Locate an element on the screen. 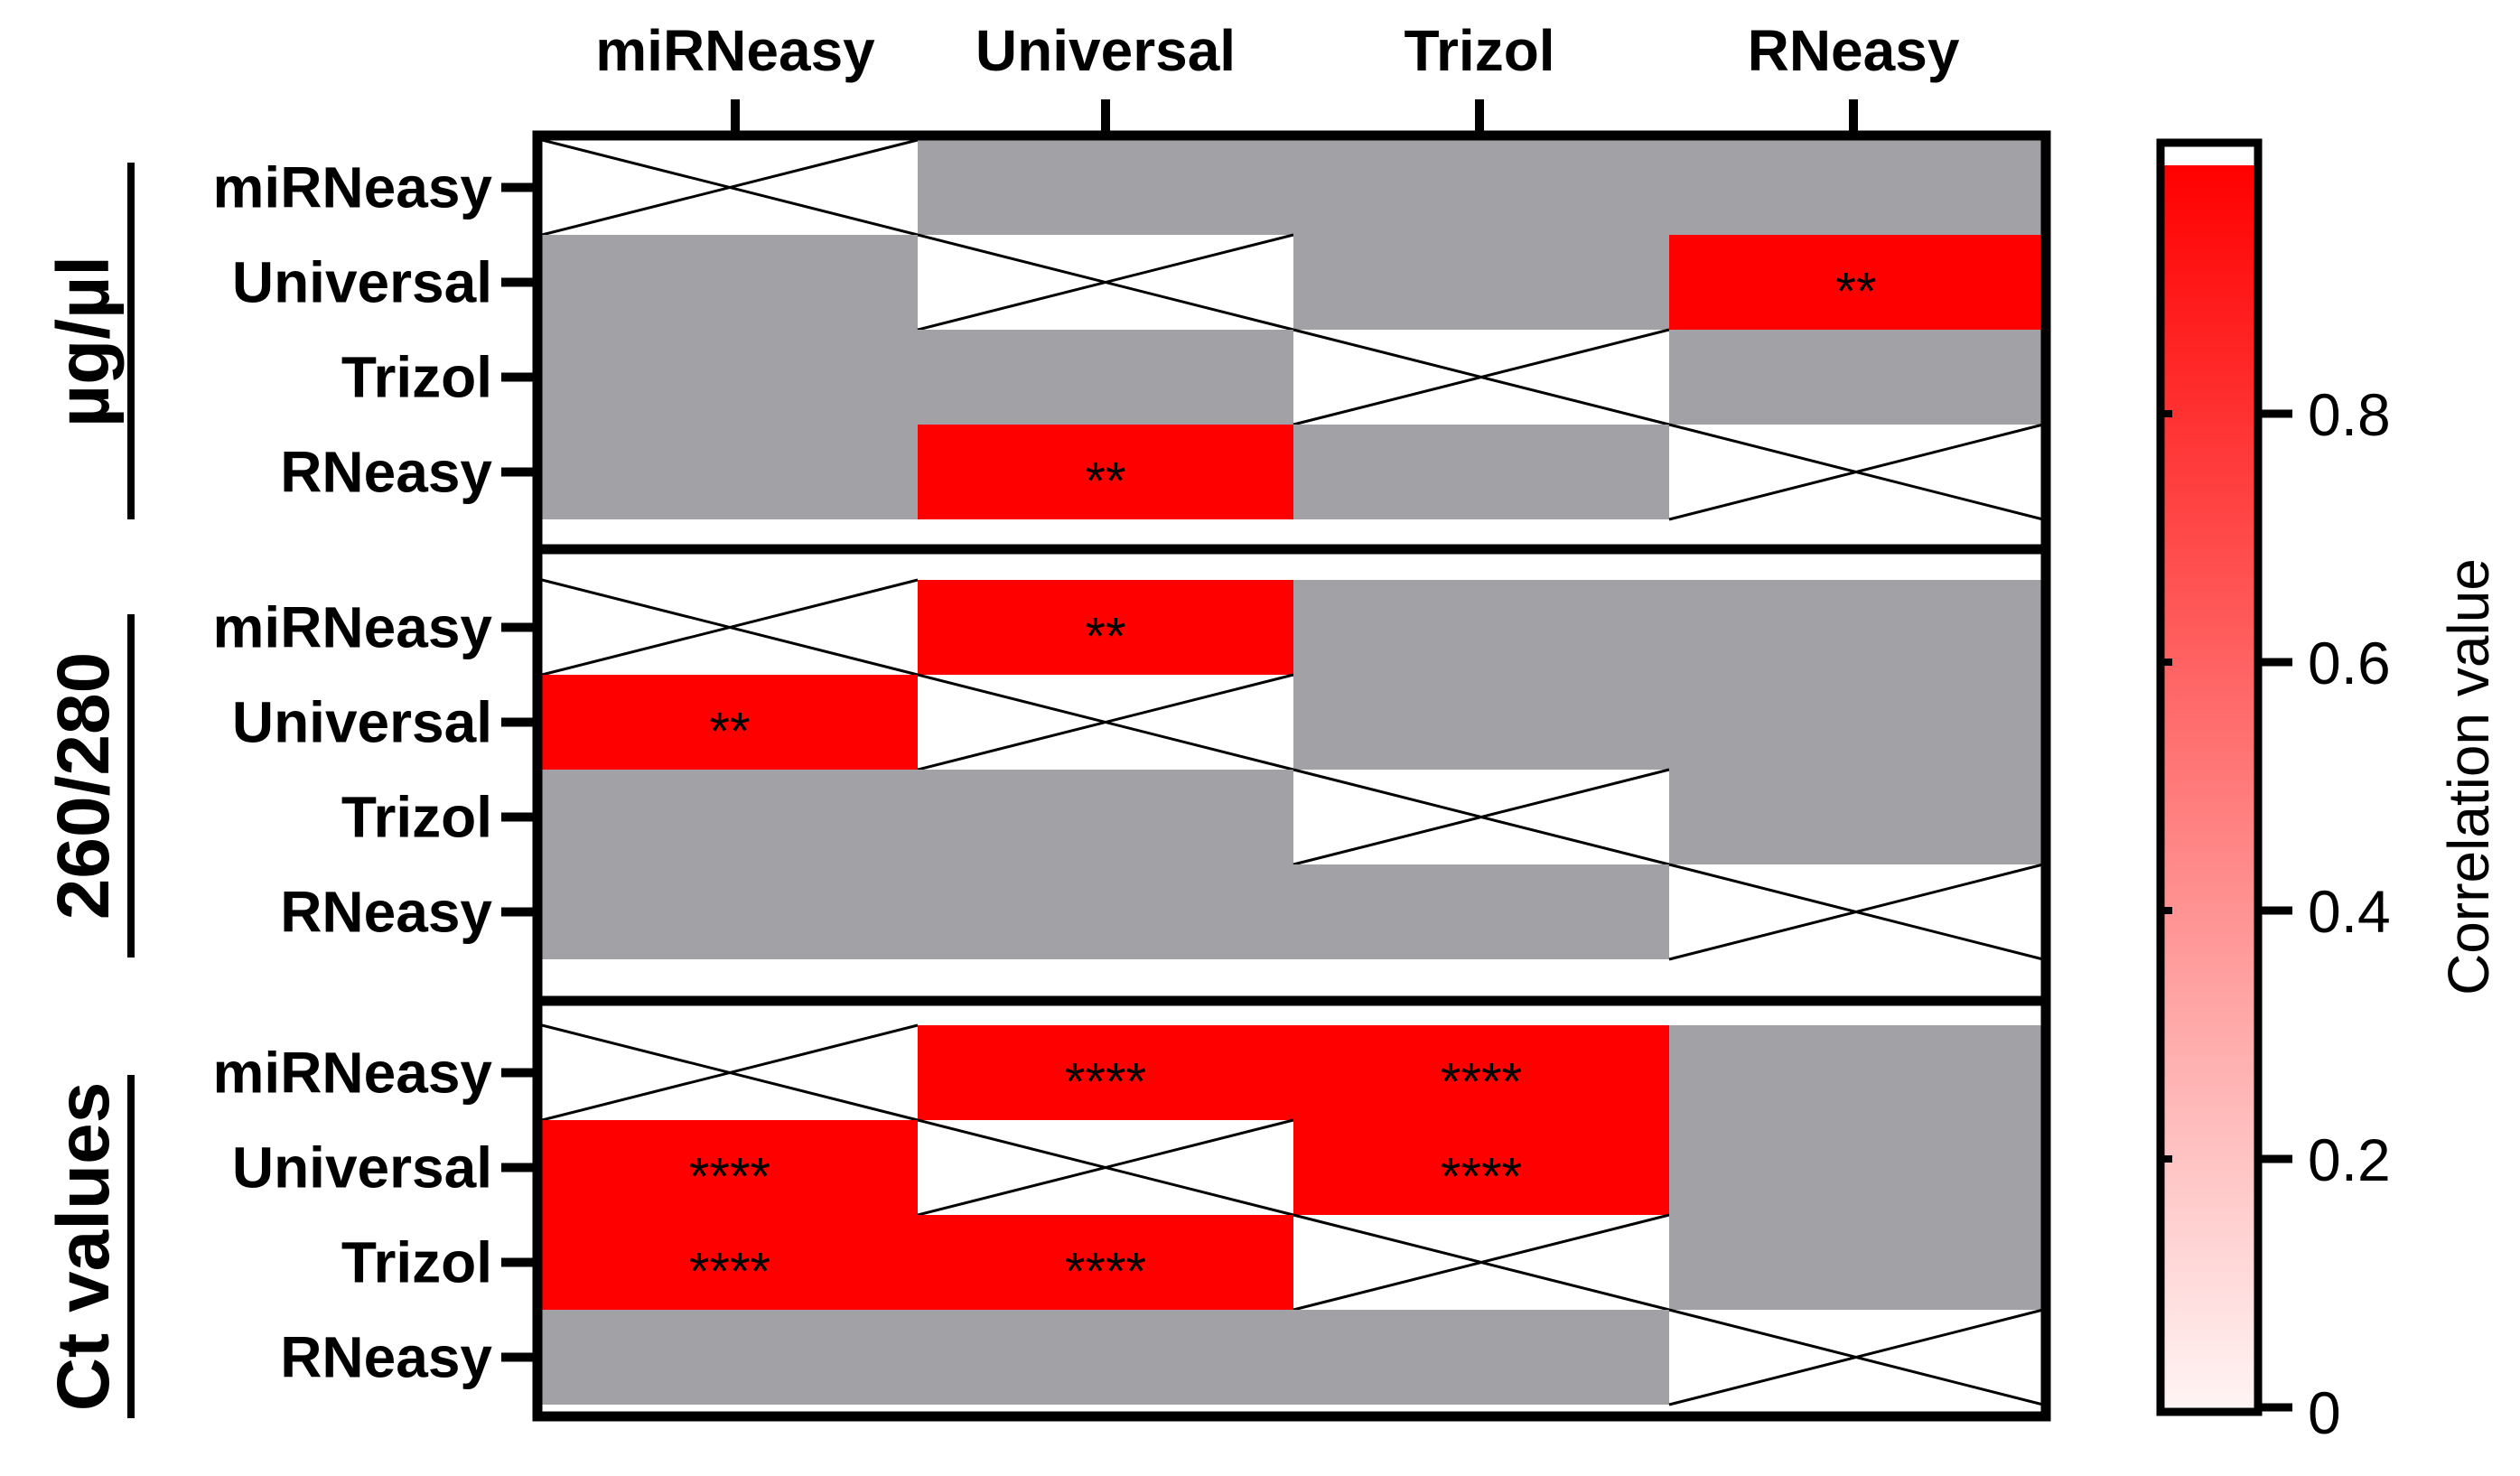  color-legend: 0 0.2 0.4 0.6 0.8 Correlation value is located at coordinates (2328, 792).